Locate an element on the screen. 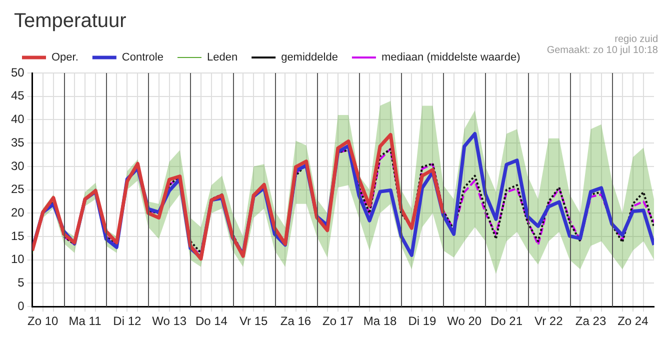 The height and width of the screenshot is (340, 670). chart-title: Temperatuur is located at coordinates (70, 21).